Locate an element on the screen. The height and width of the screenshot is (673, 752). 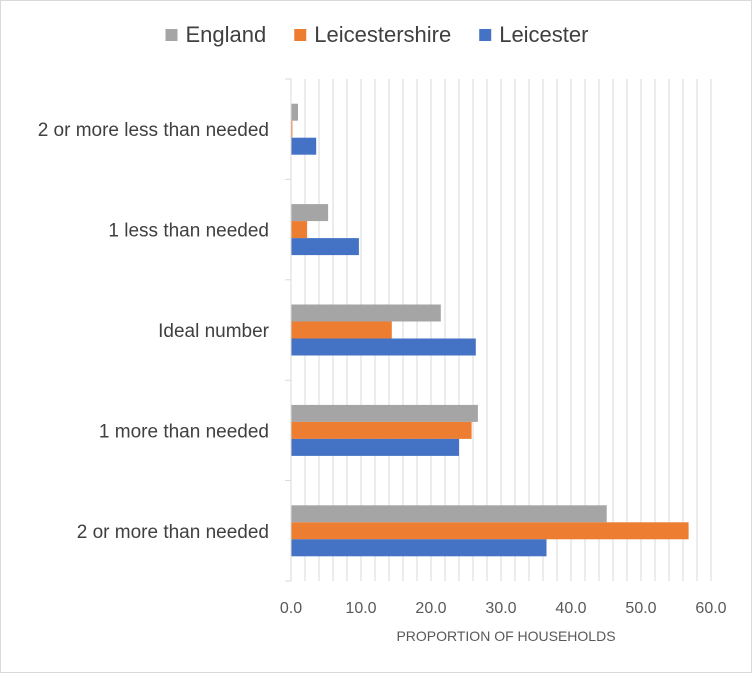
x-tick-label: 0.0 is located at coordinates (291, 608).